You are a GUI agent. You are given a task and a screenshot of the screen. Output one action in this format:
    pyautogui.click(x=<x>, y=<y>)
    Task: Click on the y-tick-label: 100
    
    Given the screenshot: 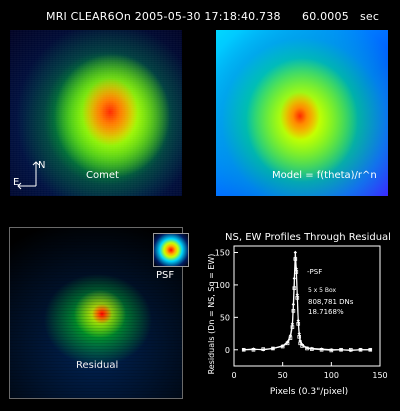 What is the action you would take?
    pyautogui.click(x=222, y=285)
    